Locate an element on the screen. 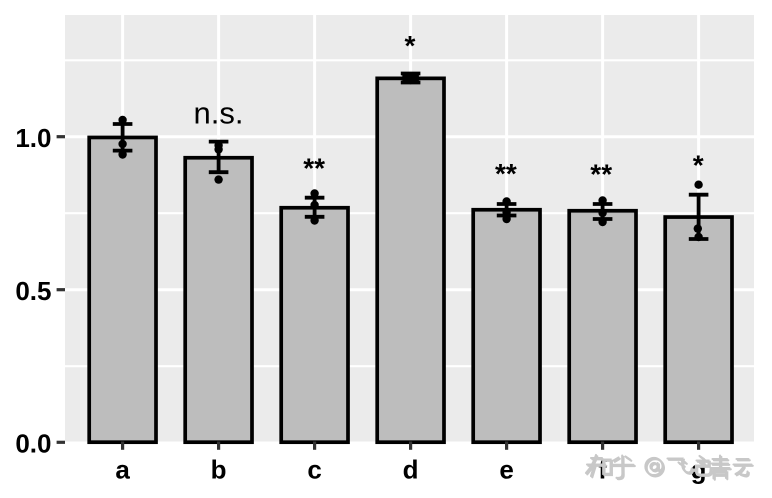 This screenshot has width=772, height=498. svg-text: e is located at coordinates (506, 470).